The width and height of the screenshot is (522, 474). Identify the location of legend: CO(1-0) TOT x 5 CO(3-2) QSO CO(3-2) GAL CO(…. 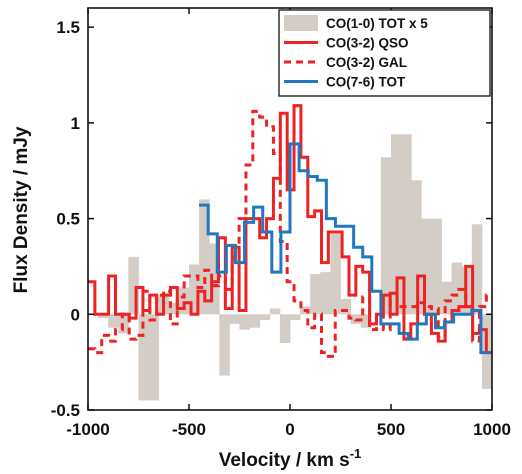
(384, 53).